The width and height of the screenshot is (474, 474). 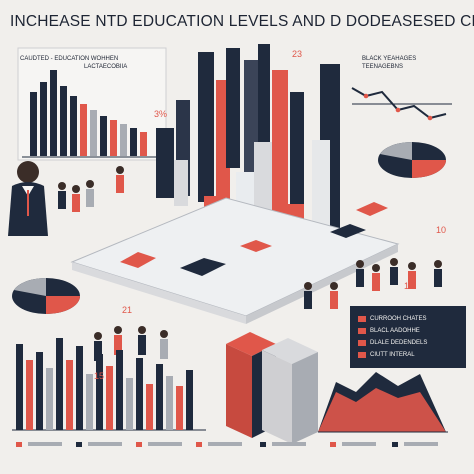 What do you see at coordinates (398, 319) in the screenshot?
I see `legend-item-1: CURROOH CHATES` at bounding box center [398, 319].